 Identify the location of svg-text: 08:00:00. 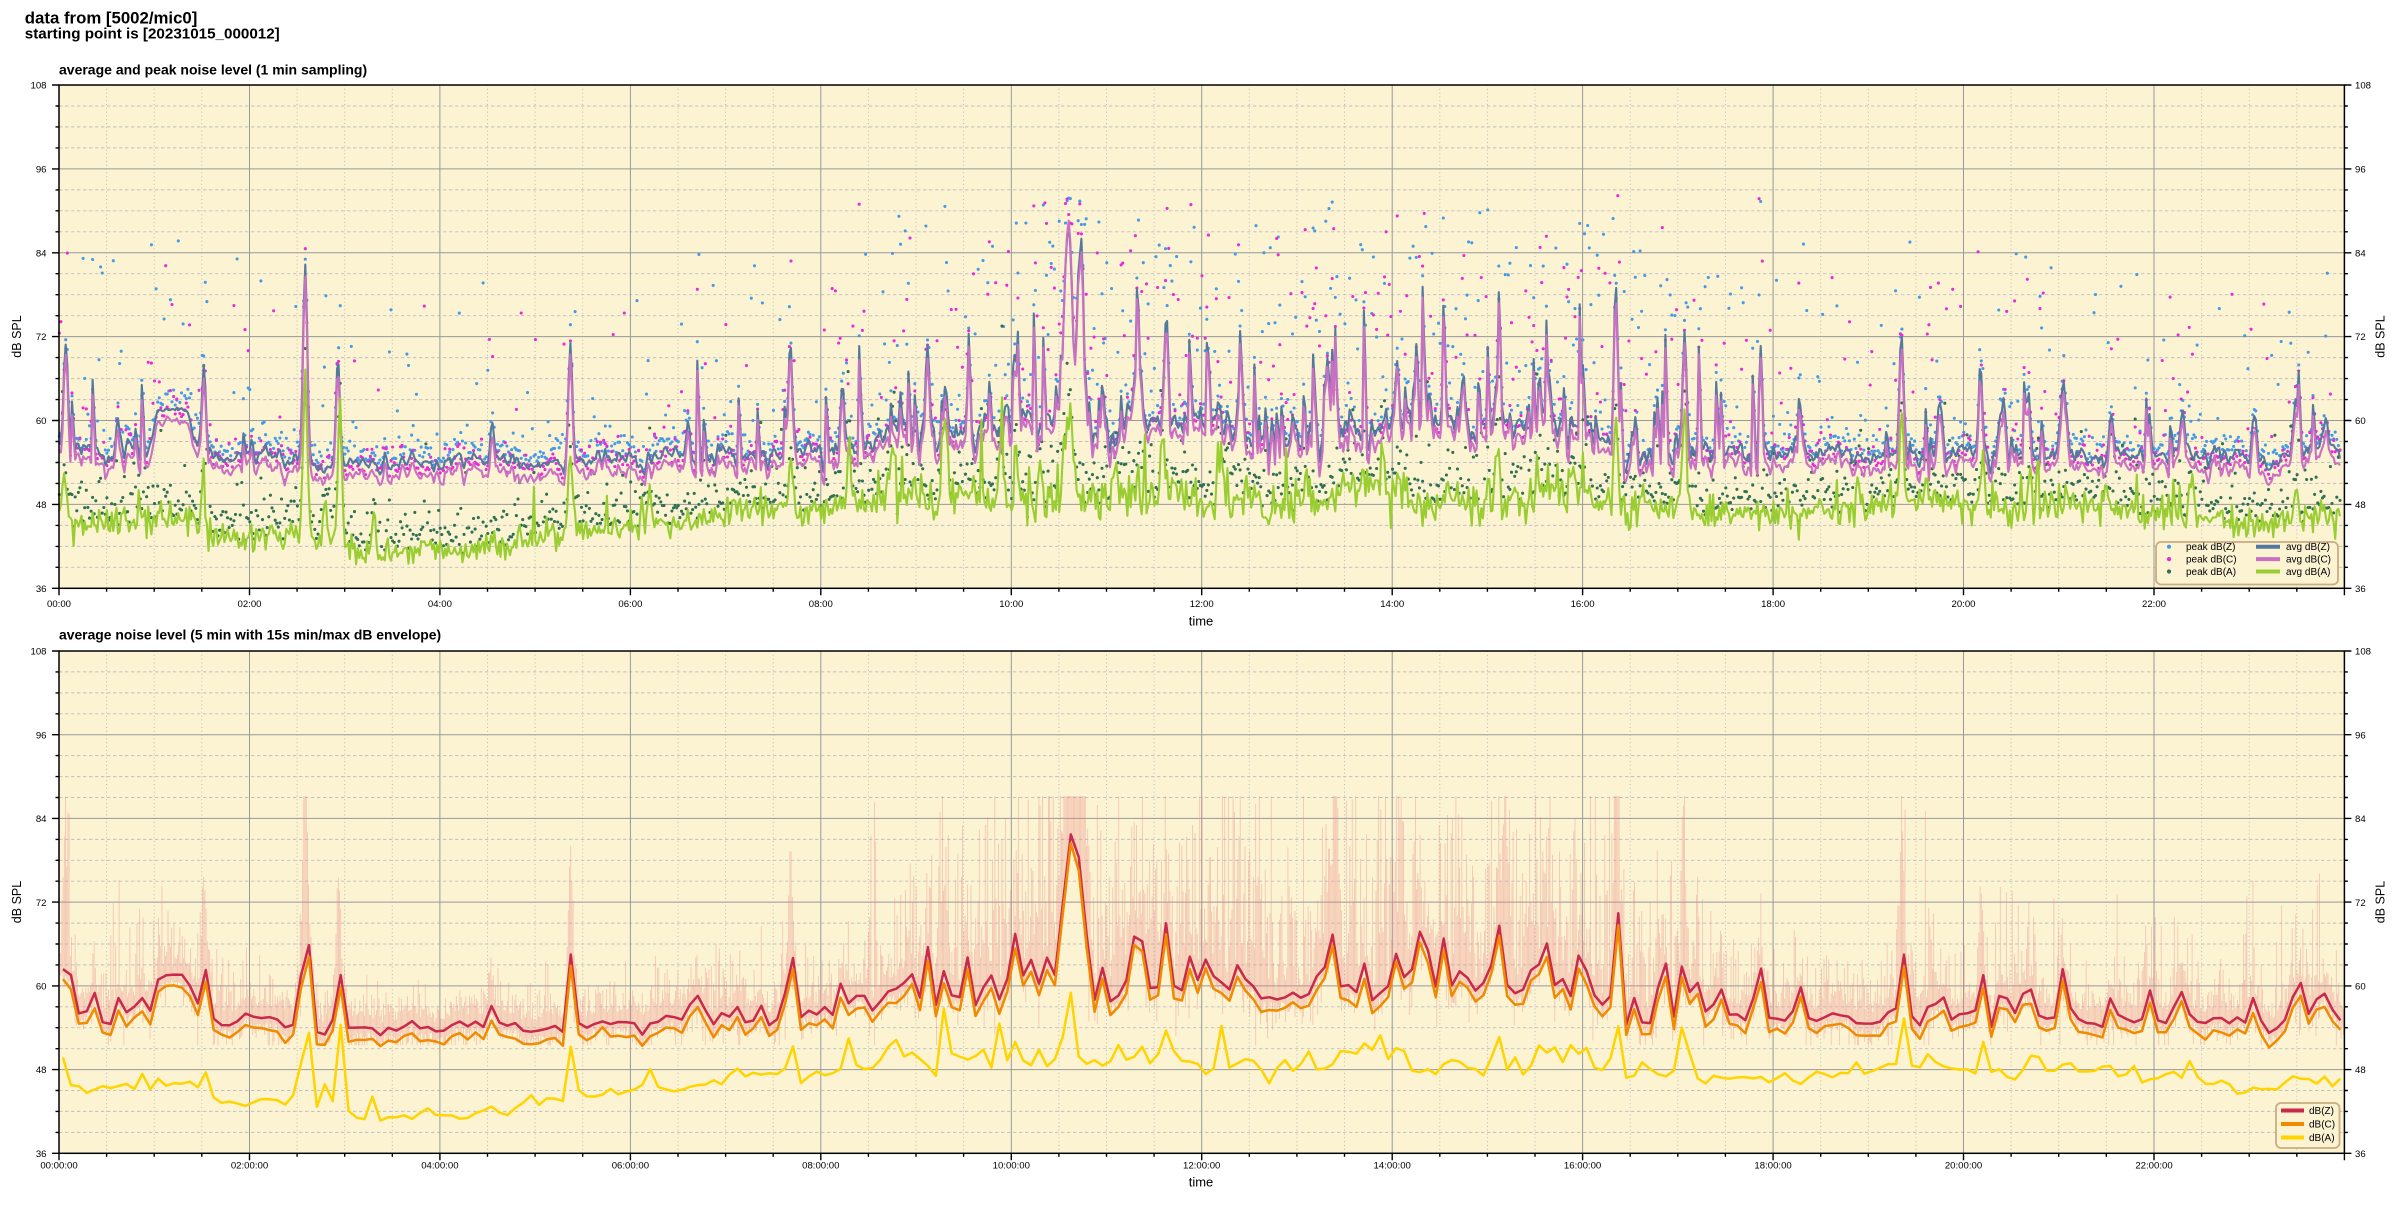
(820, 1166).